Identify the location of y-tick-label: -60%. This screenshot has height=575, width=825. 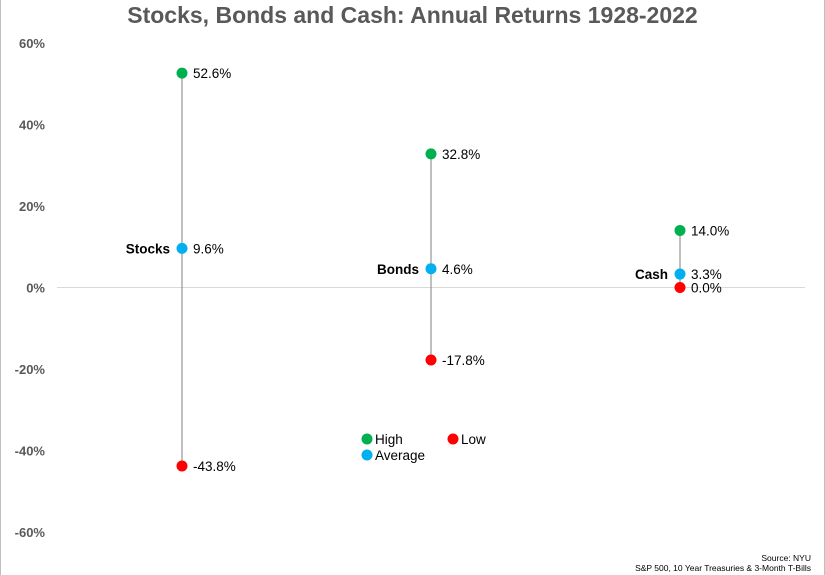
(30, 532).